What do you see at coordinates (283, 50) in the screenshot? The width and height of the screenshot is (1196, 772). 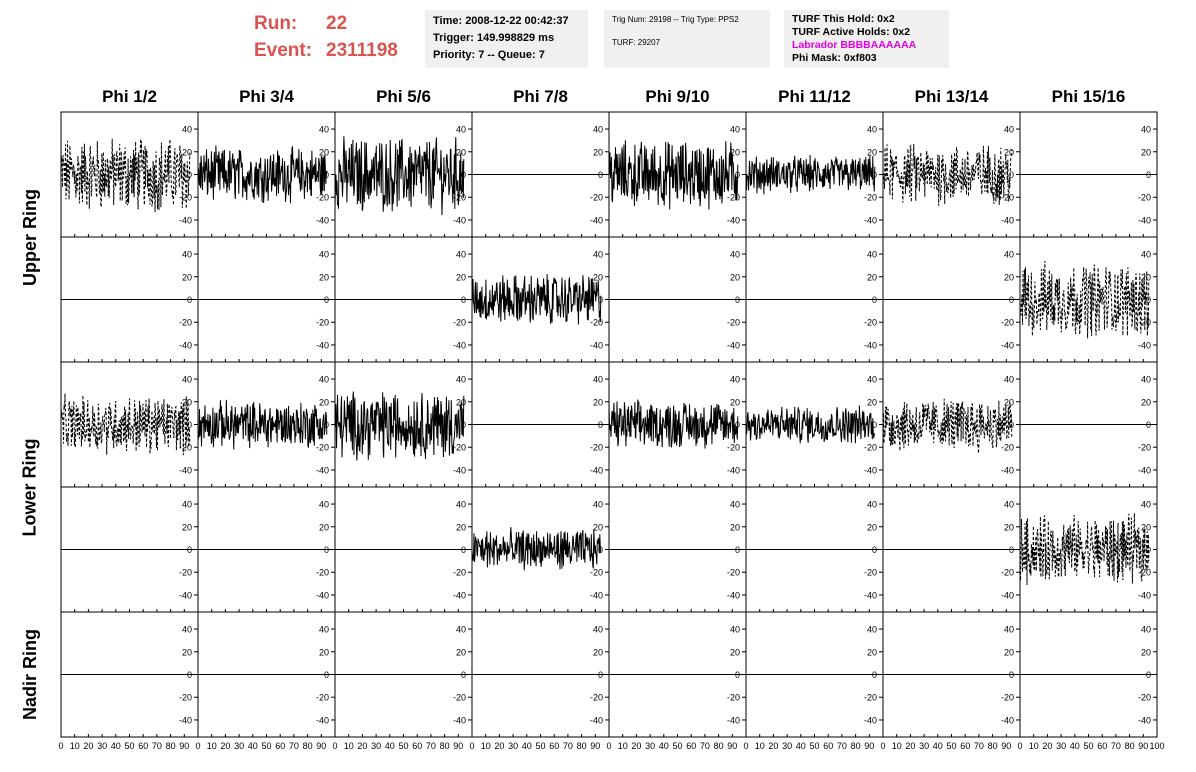 I see `event-label: Event:` at bounding box center [283, 50].